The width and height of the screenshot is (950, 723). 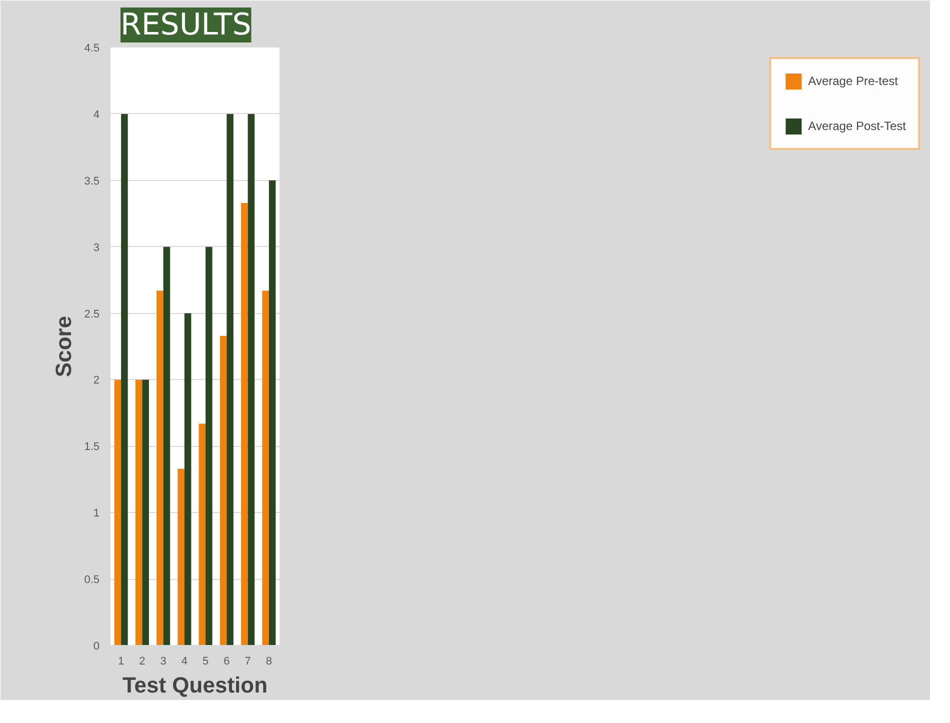 What do you see at coordinates (186, 25) in the screenshot?
I see `chart-title: RESULTS` at bounding box center [186, 25].